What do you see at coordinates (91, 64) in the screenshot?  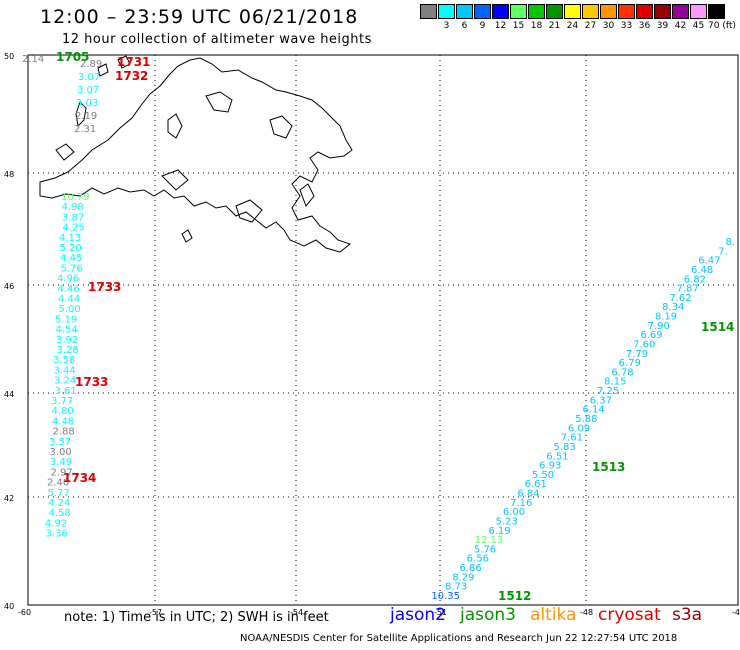 I see `wave-height-value: 2.89` at bounding box center [91, 64].